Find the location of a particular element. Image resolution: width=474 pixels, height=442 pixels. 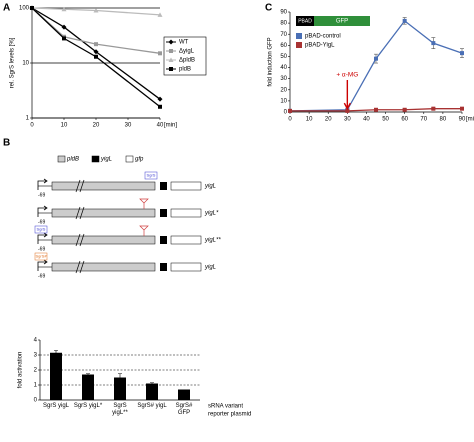

x-tick-label: SgrS yigL** is located at coordinates (120, 409).